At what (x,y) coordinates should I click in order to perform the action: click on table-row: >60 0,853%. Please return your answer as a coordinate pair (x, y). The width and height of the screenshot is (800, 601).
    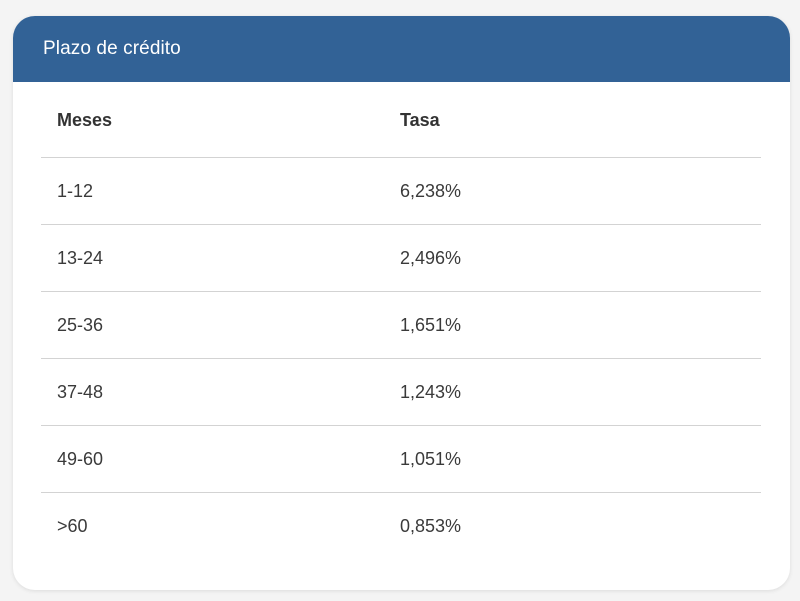
    Looking at the image, I should click on (401, 526).